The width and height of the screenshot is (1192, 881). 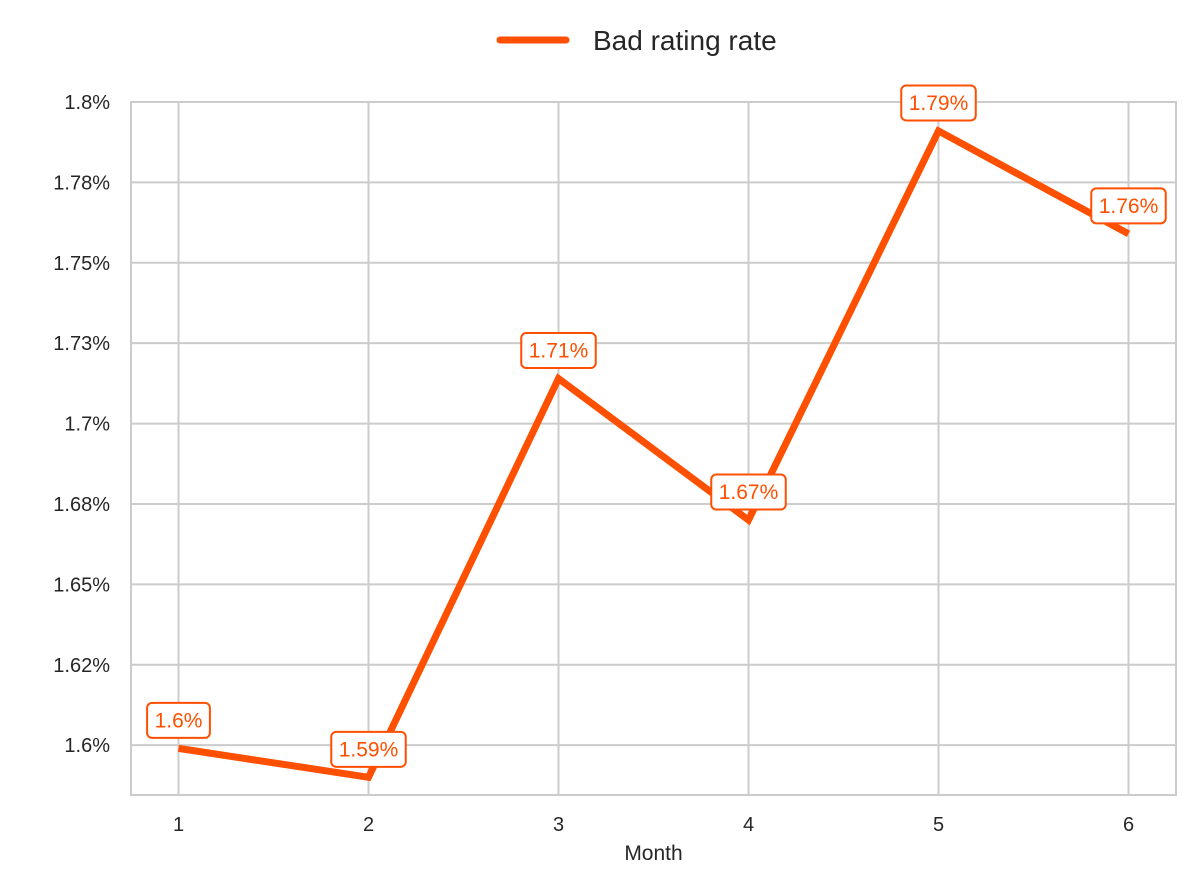 I want to click on y-tick-label: 1.65%, so click(x=81, y=585).